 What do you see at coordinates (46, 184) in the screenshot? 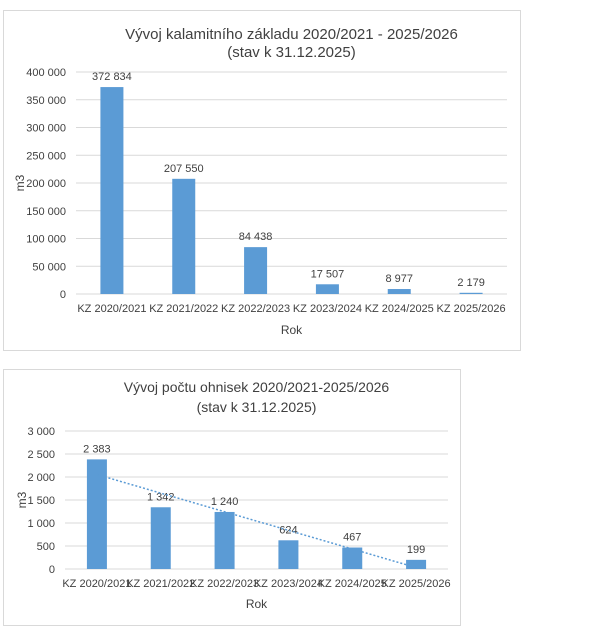
I see `y-tick-label: 200 000` at bounding box center [46, 184].